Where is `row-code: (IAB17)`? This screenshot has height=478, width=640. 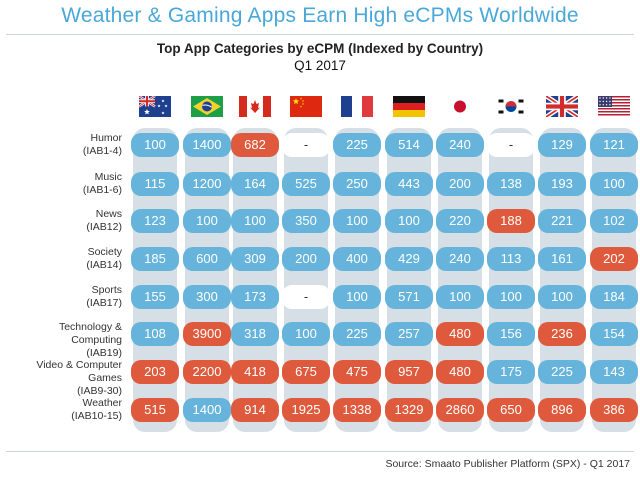
row-code: (IAB17) is located at coordinates (104, 303).